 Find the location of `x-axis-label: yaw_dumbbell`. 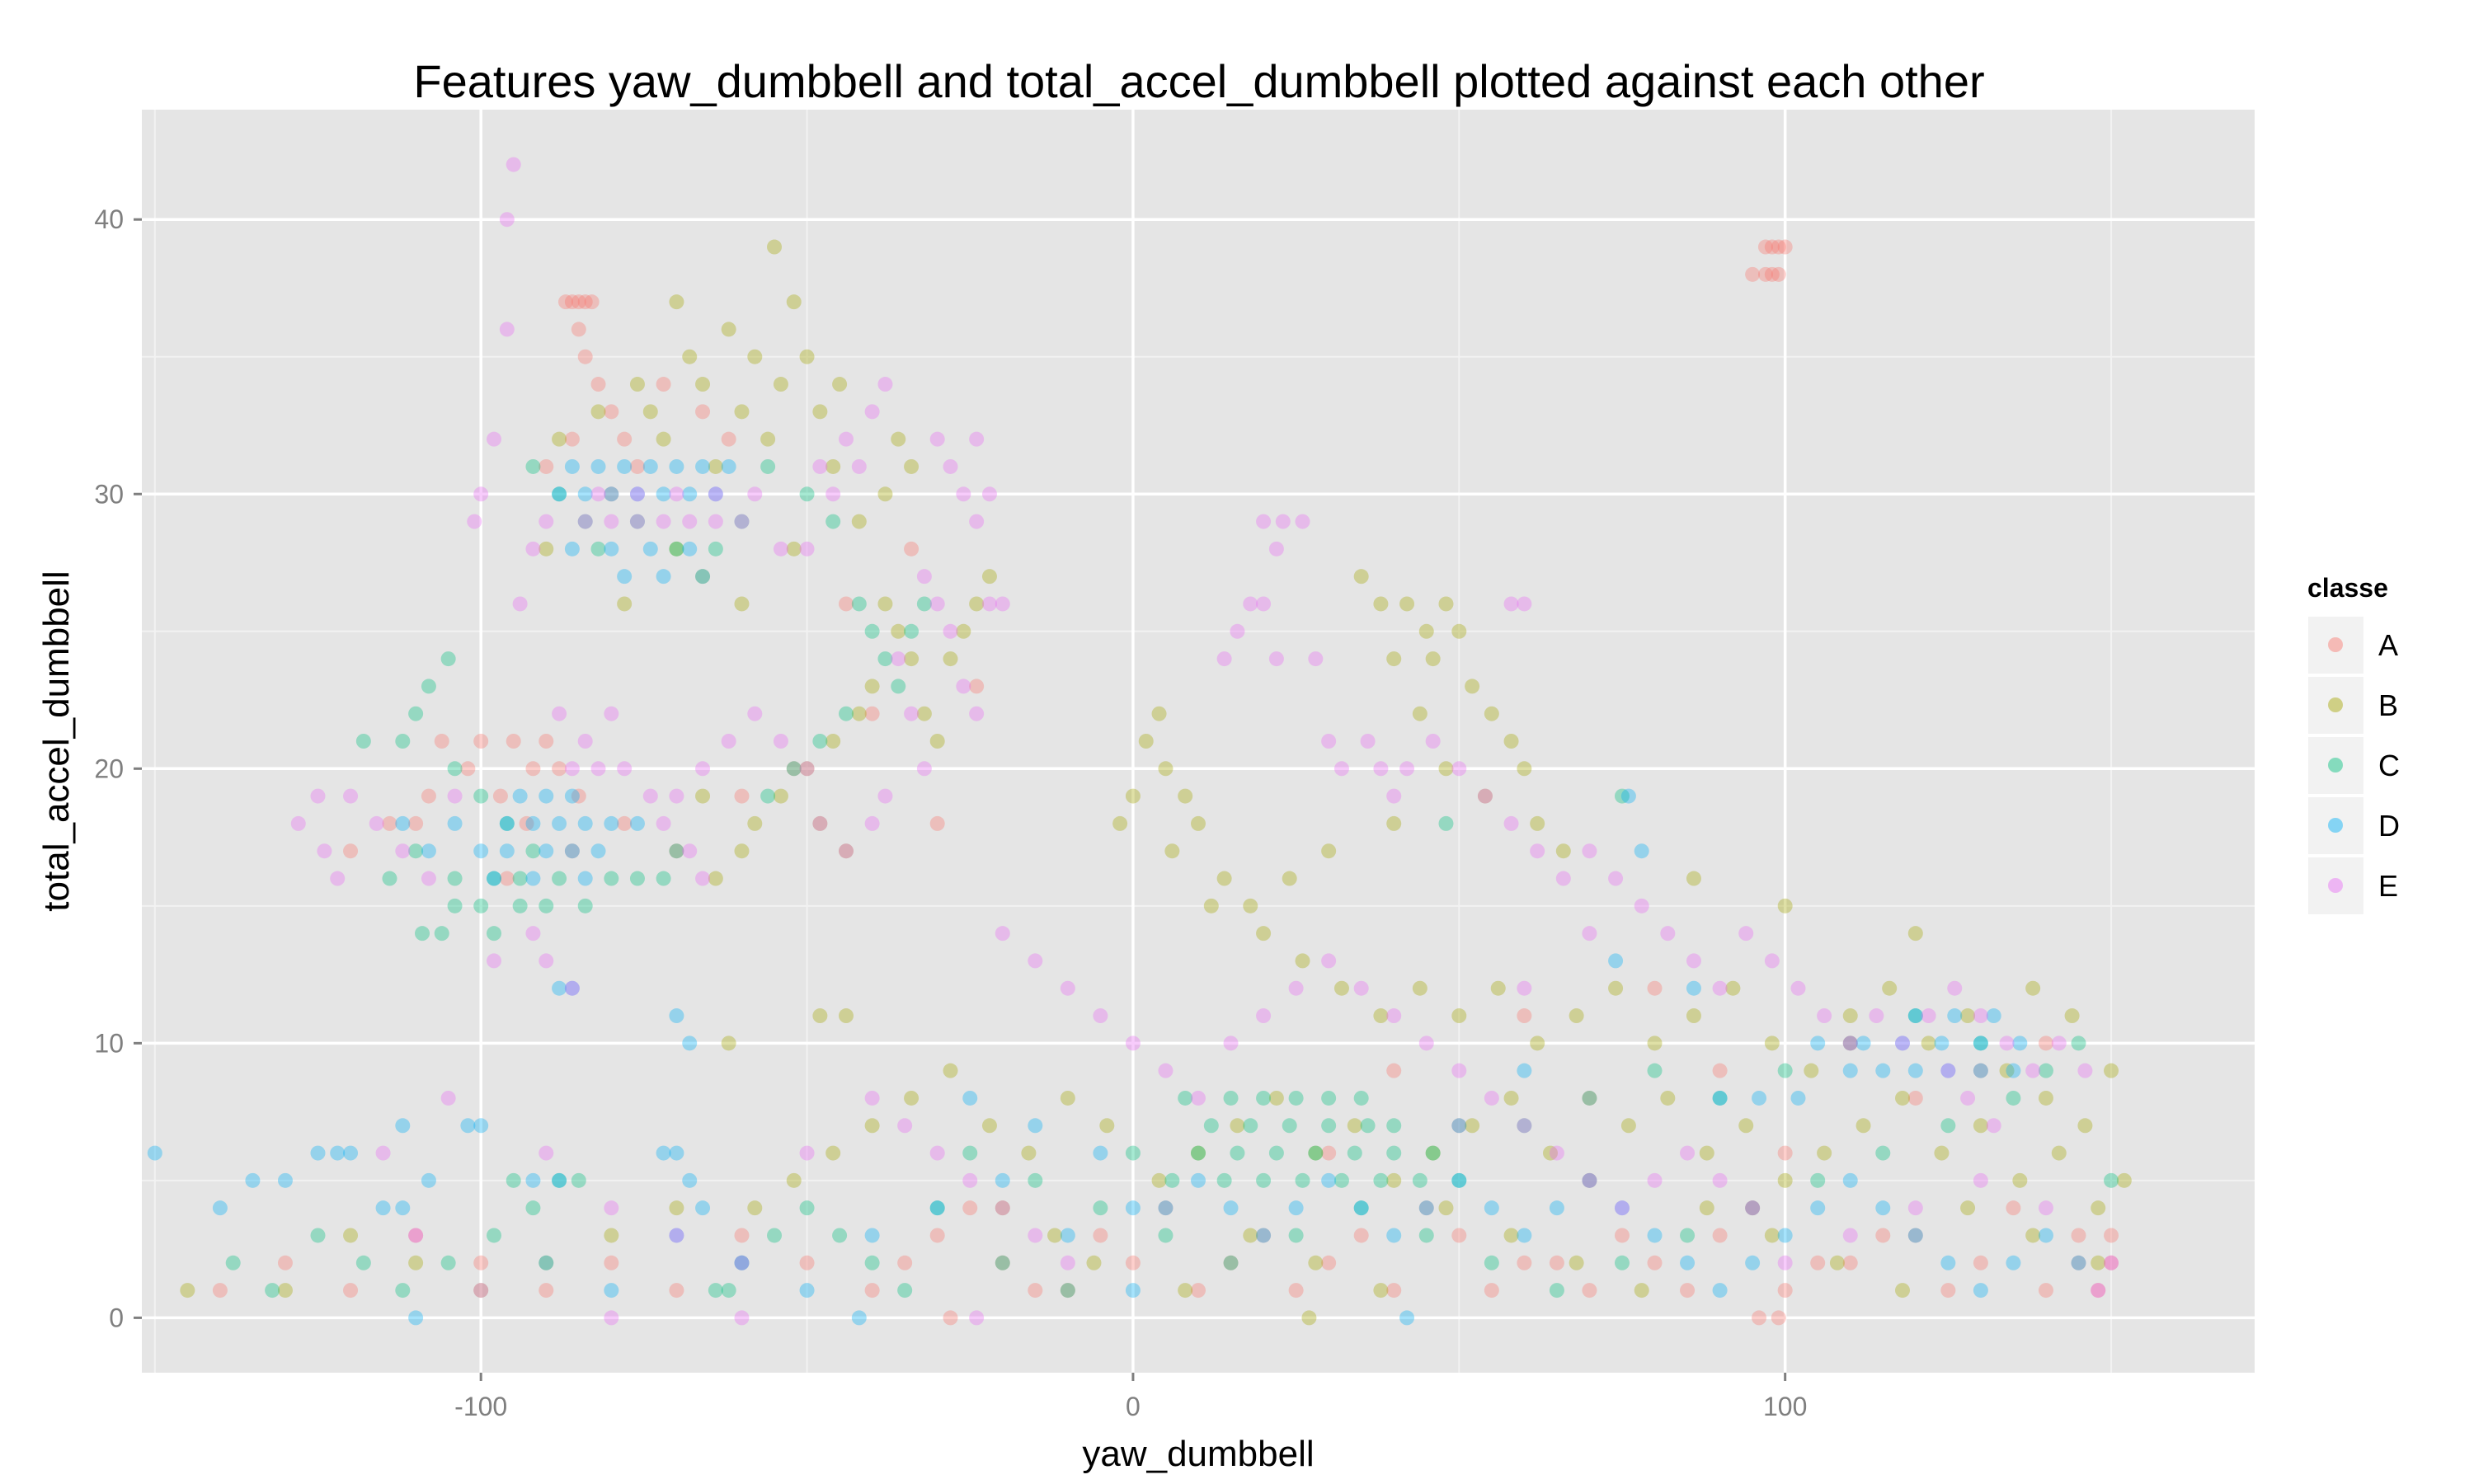

x-axis-label: yaw_dumbbell is located at coordinates (1198, 1454).